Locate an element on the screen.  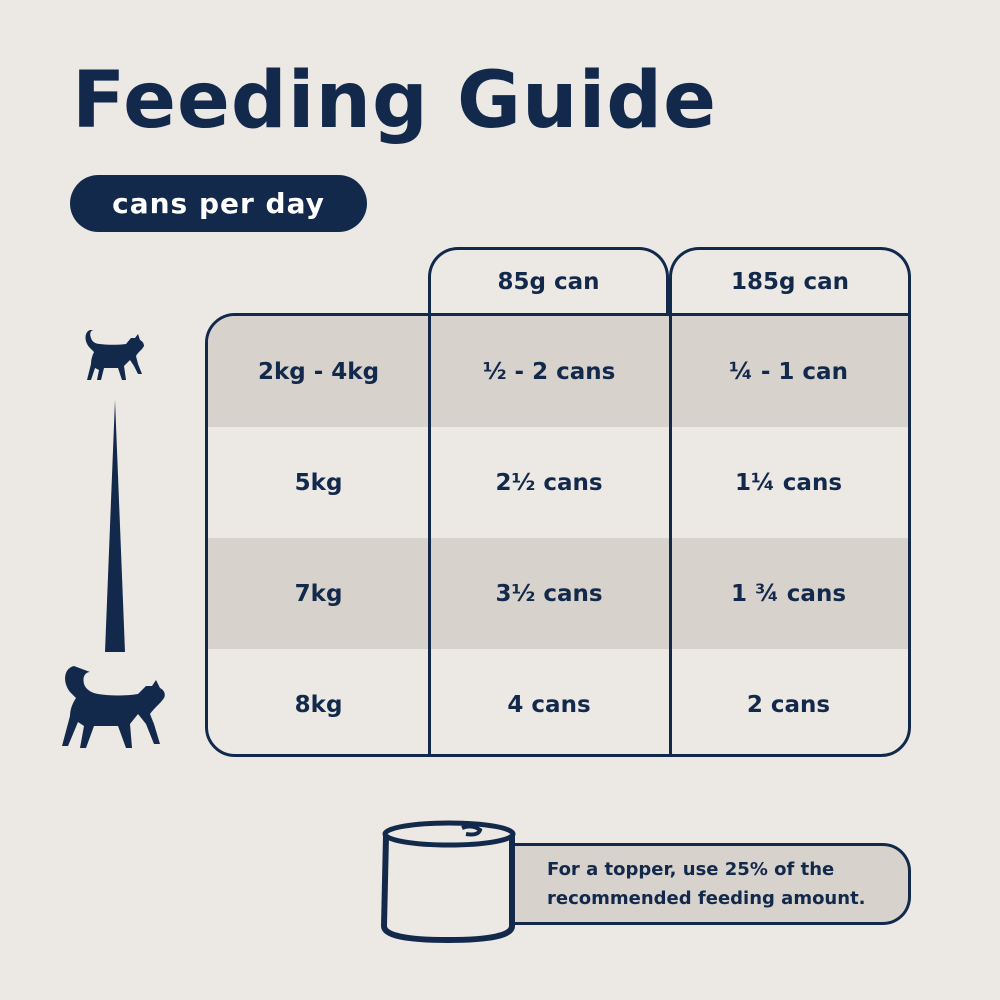
can-185g-cell: ¼ - 1 can is located at coordinates (788, 371).